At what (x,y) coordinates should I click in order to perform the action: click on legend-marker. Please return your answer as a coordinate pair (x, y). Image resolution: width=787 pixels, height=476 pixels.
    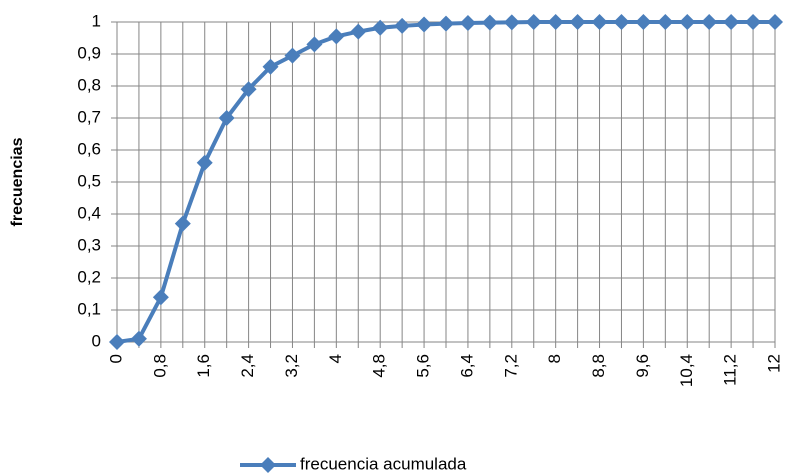
    Looking at the image, I should click on (268, 465).